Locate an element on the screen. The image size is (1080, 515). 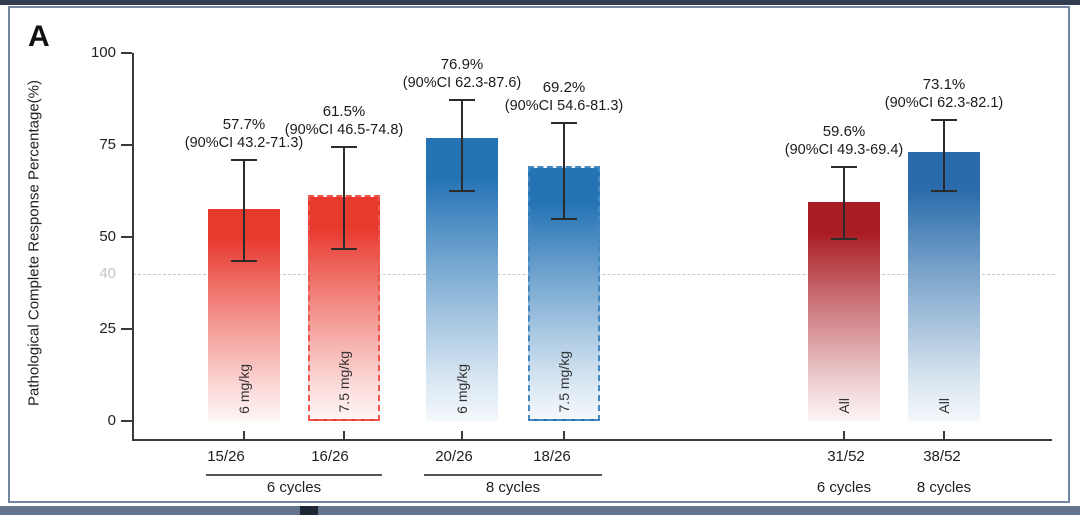
bar-value-label: 61.5% (90%CI 46.5-74.8) is located at coordinates (344, 121).